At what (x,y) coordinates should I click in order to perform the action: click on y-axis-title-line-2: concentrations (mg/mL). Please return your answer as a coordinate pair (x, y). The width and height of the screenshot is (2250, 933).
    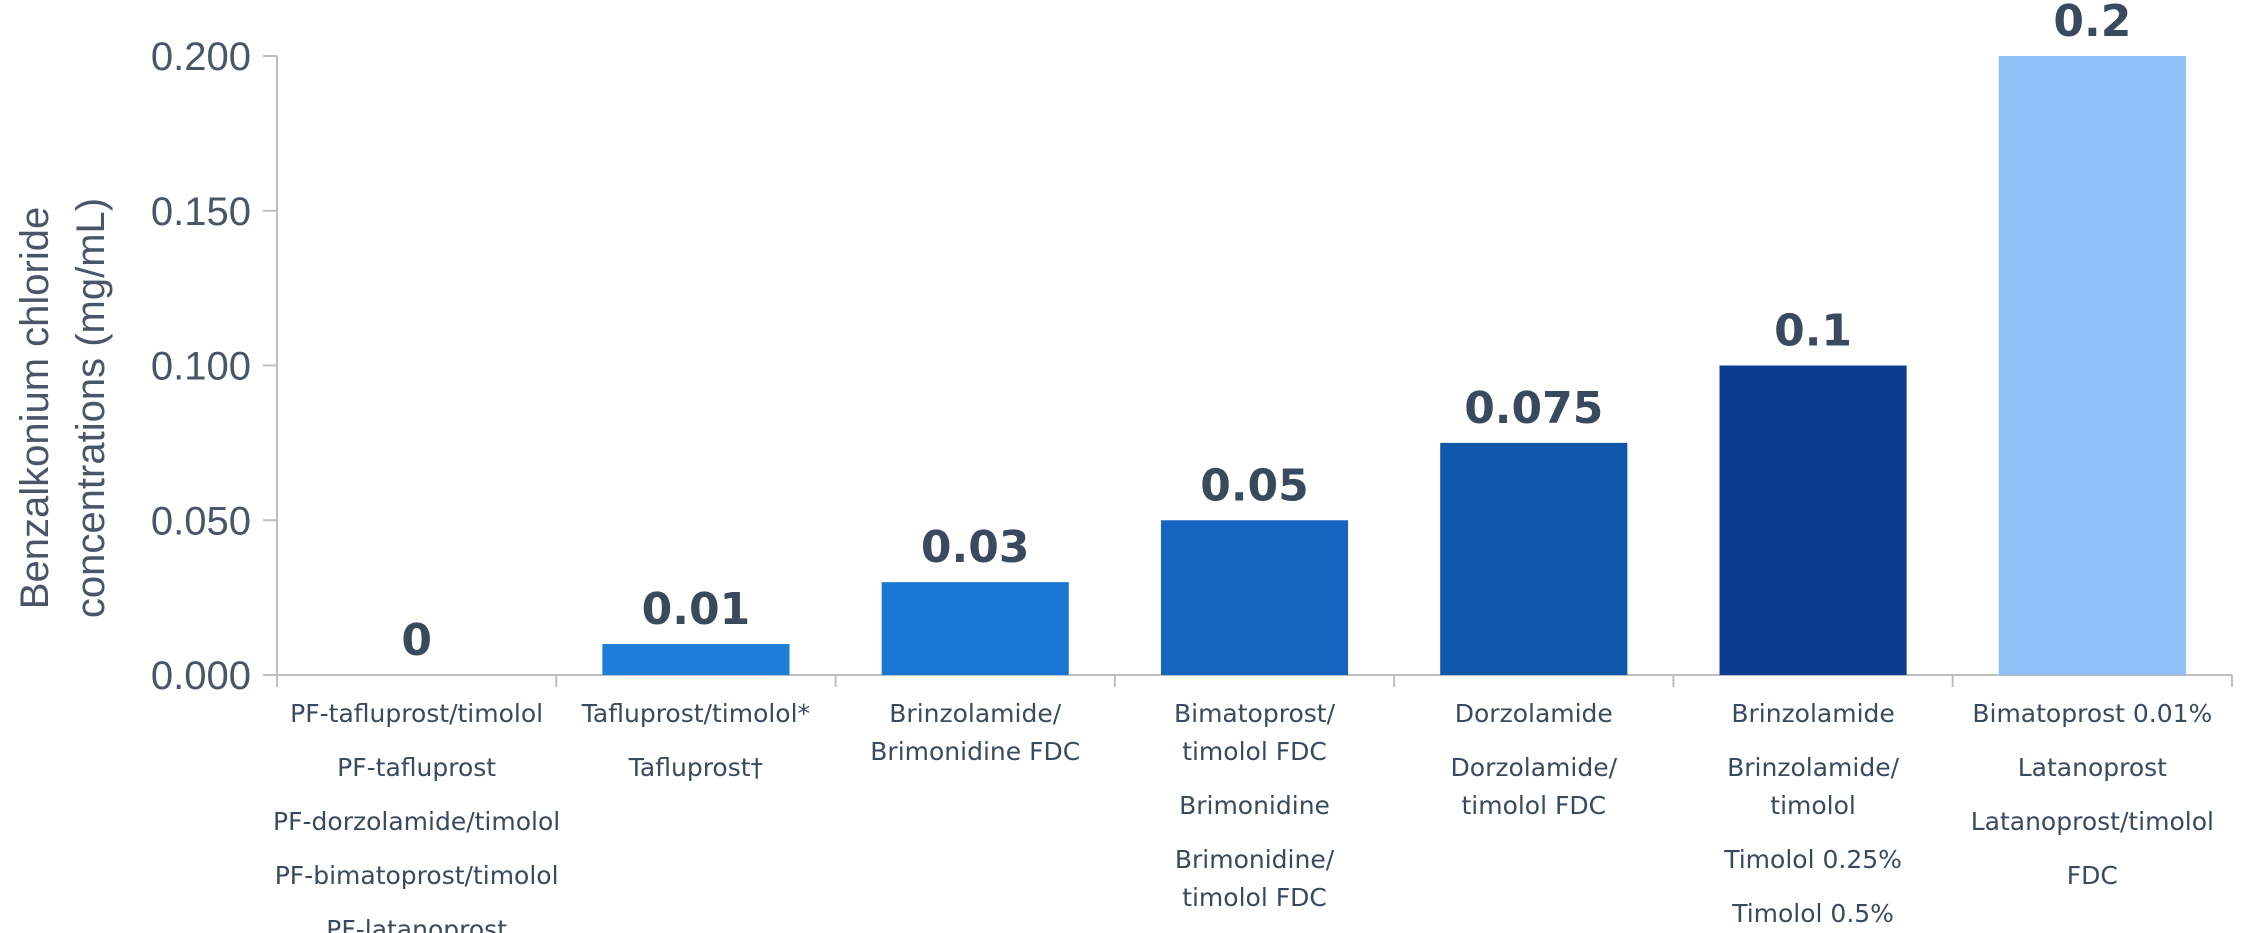
    Looking at the image, I should click on (91, 408).